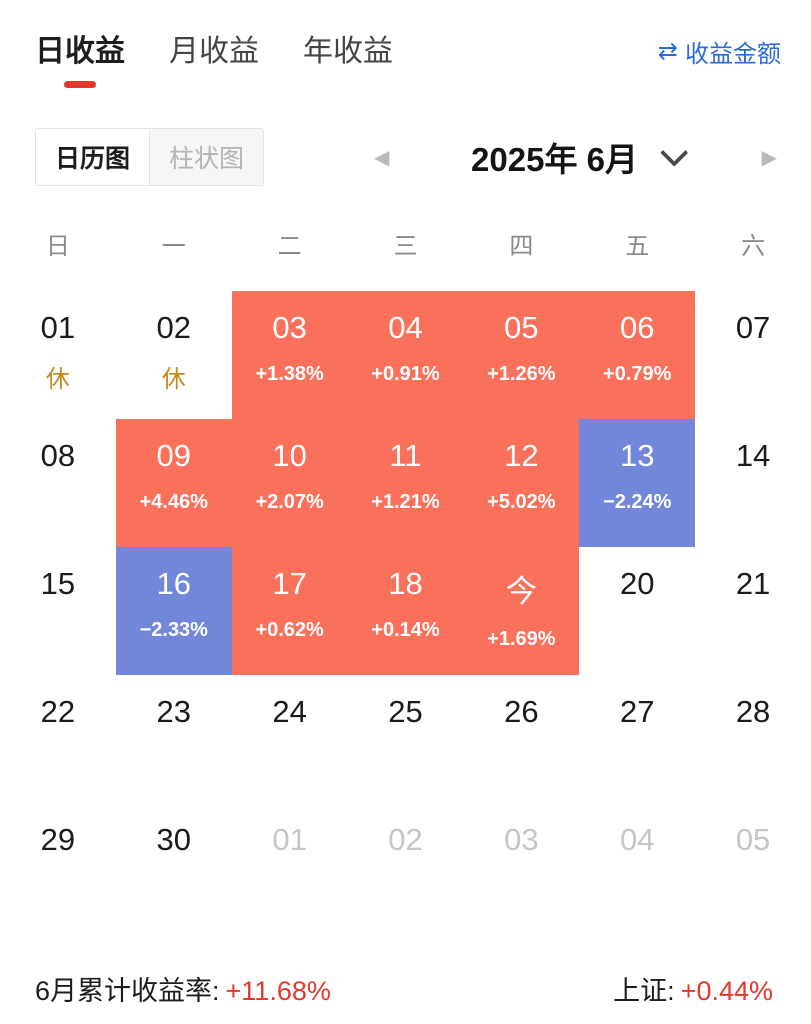  I want to click on day-number: 30, so click(174, 839).